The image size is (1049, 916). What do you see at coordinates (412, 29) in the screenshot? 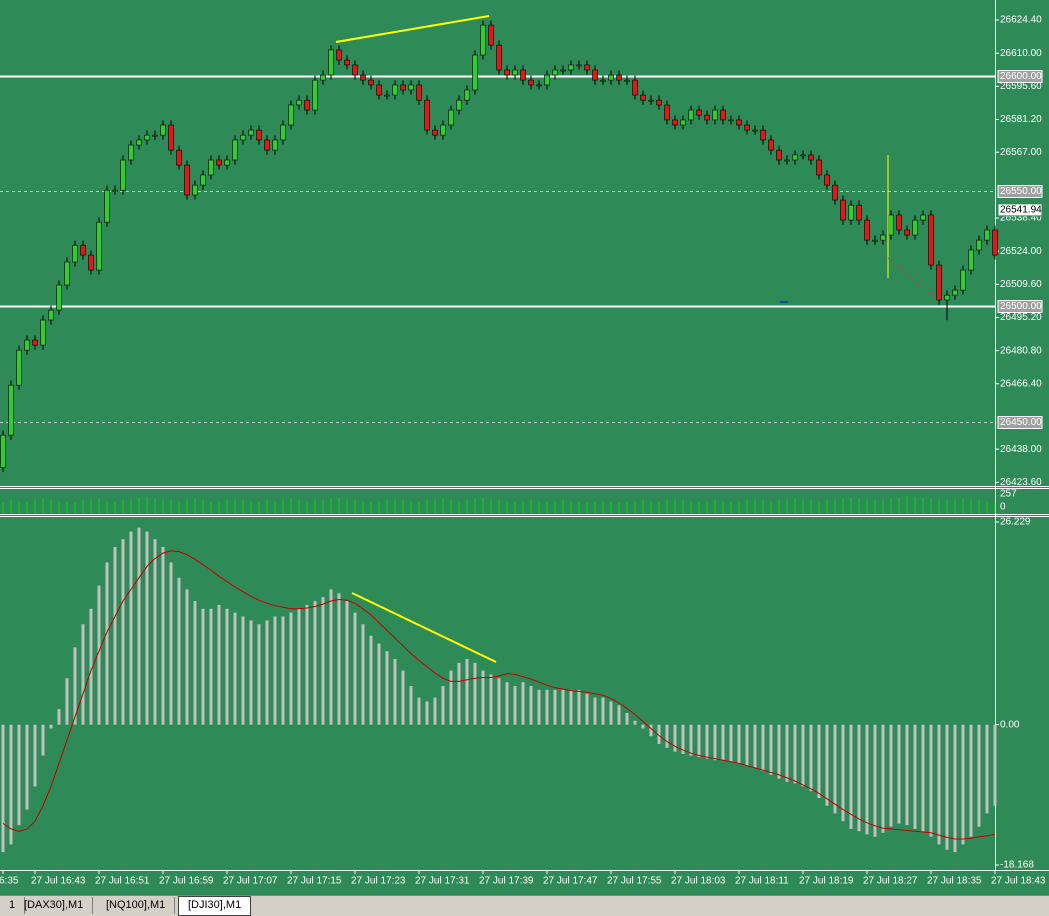
I see `trendline` at bounding box center [412, 29].